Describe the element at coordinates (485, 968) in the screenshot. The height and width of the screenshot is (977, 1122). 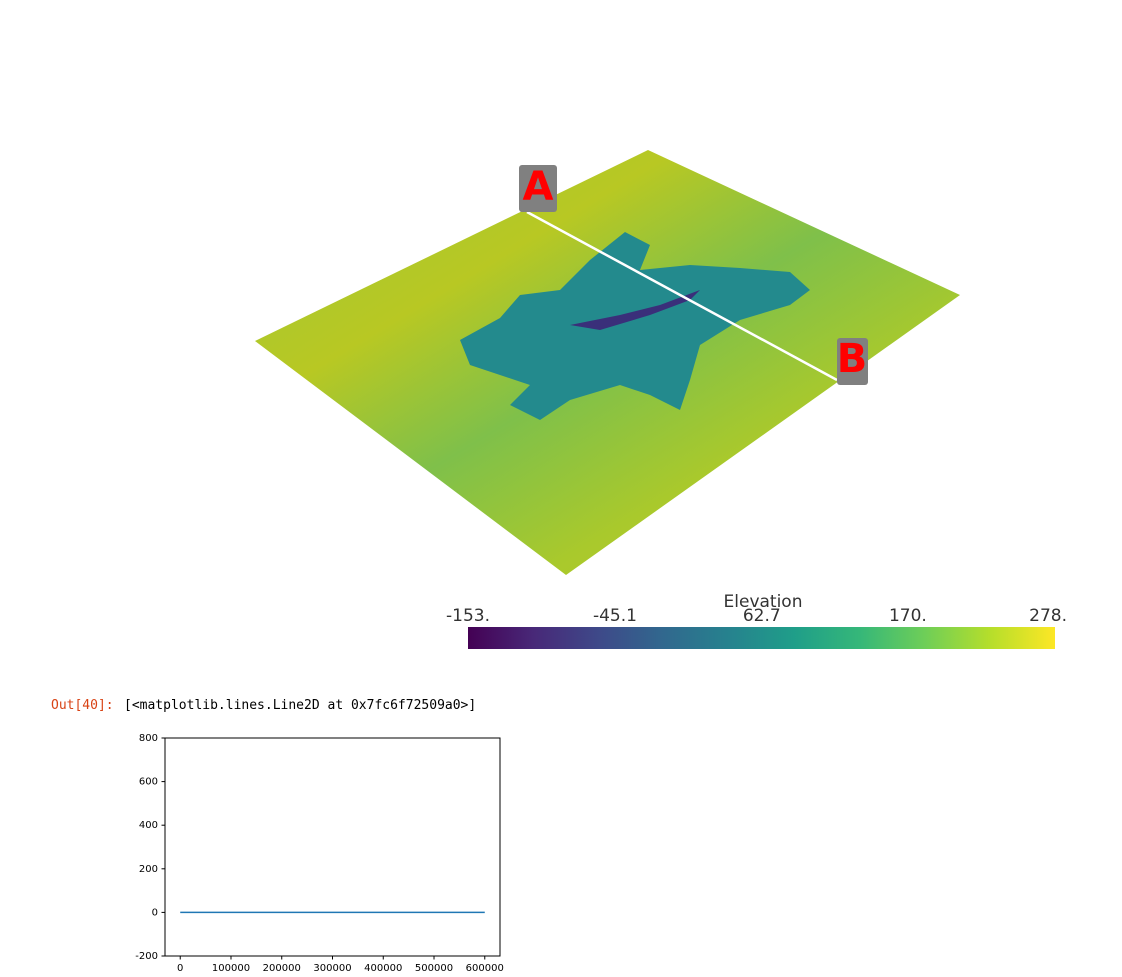
I see `x-tick-label: 600000` at that location.